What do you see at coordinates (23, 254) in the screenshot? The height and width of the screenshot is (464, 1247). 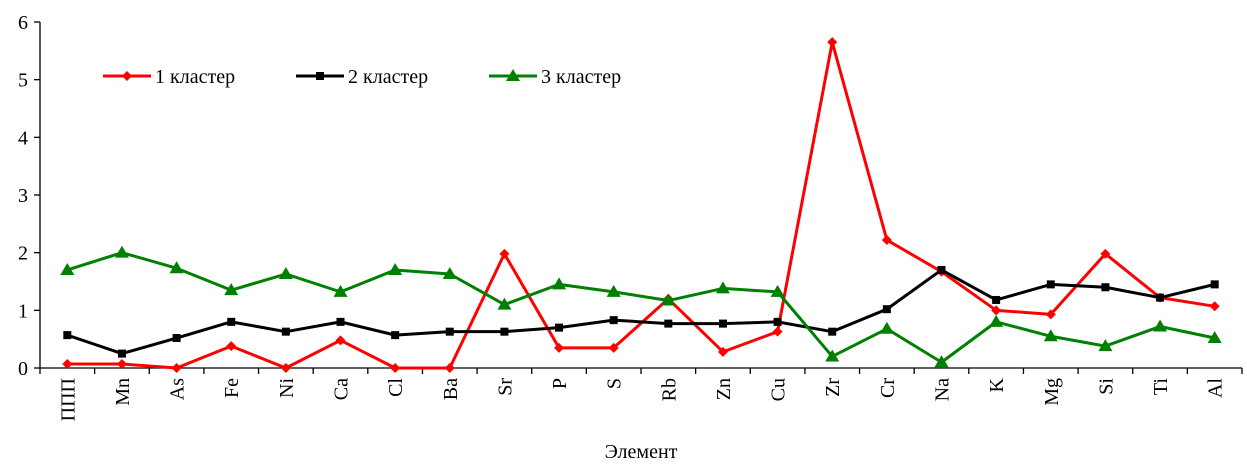 I see `y-tick-label: 2` at bounding box center [23, 254].